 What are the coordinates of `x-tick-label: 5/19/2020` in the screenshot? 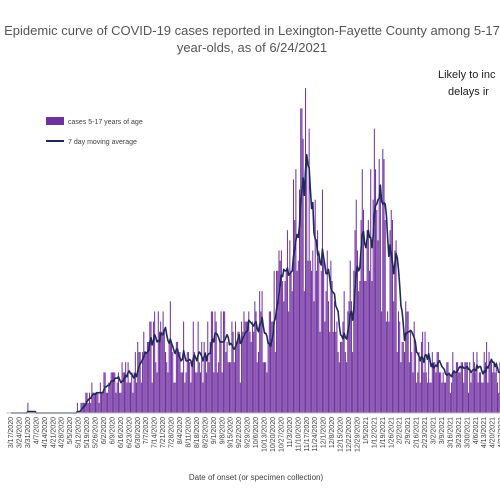 It's located at (87, 432).